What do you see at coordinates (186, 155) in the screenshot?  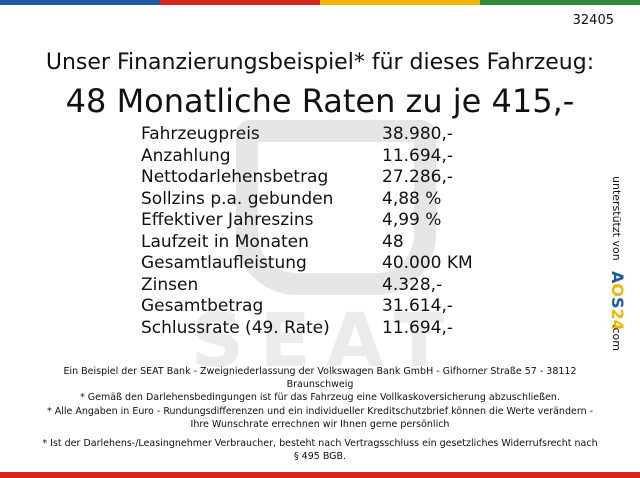 I see `row-label: Anzahlung` at bounding box center [186, 155].